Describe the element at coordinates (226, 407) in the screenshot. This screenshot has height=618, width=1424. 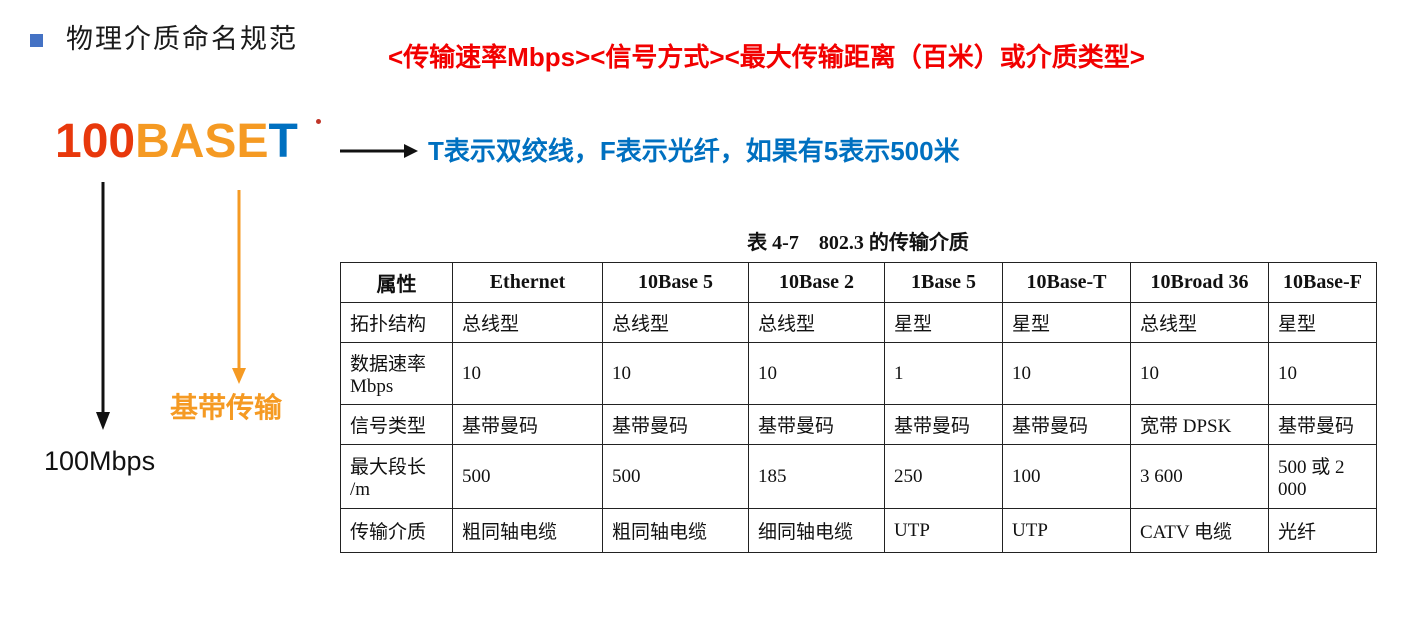
I see `base-meaning-label: 基带传输` at that location.